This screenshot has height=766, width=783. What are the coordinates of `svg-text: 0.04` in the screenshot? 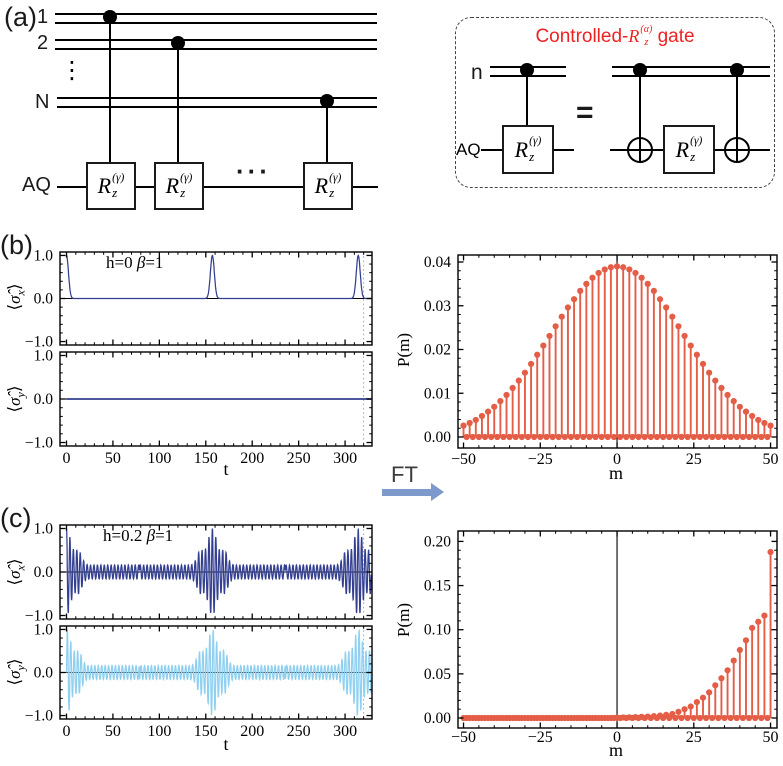 It's located at (437, 262).